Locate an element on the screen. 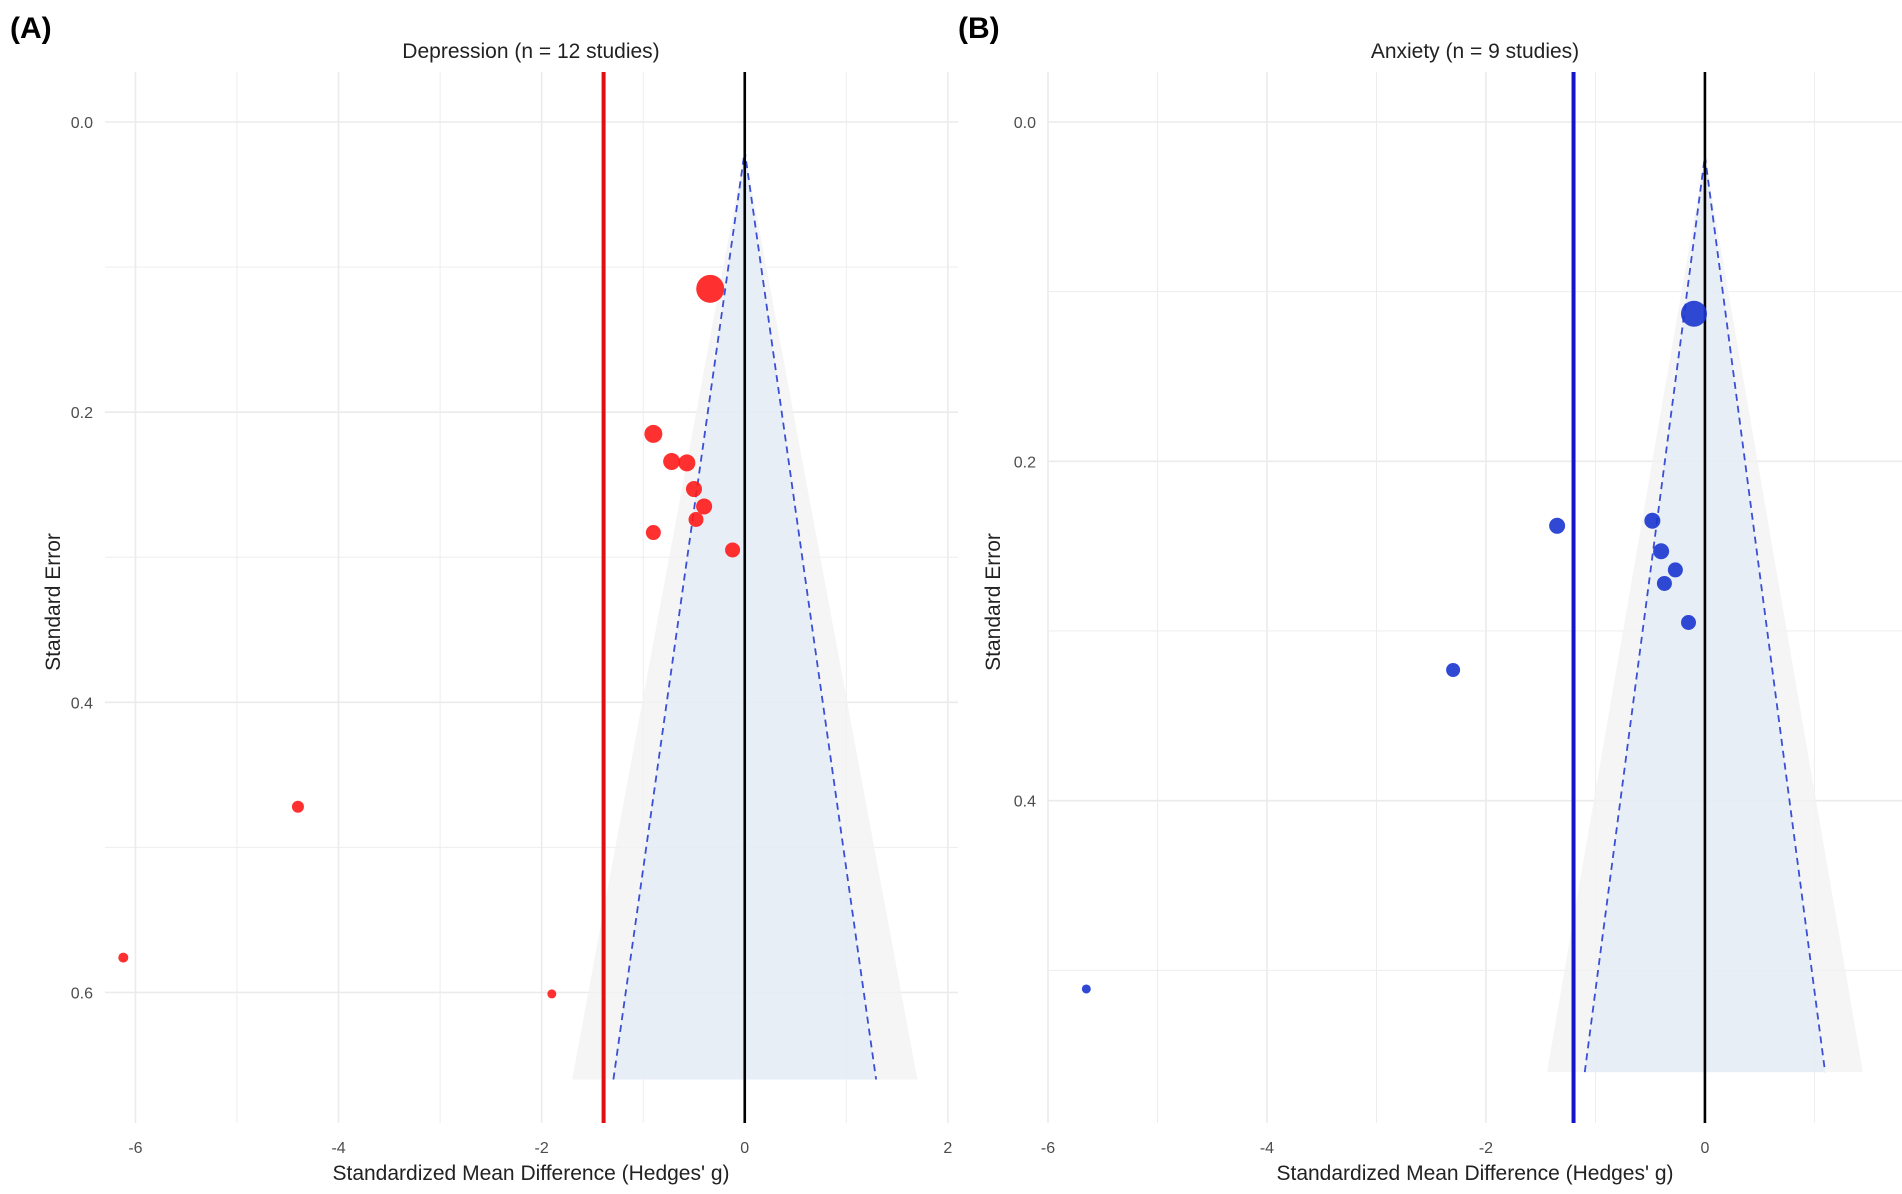 The width and height of the screenshot is (1902, 1194). panel-label-a: (A) is located at coordinates (31, 28).